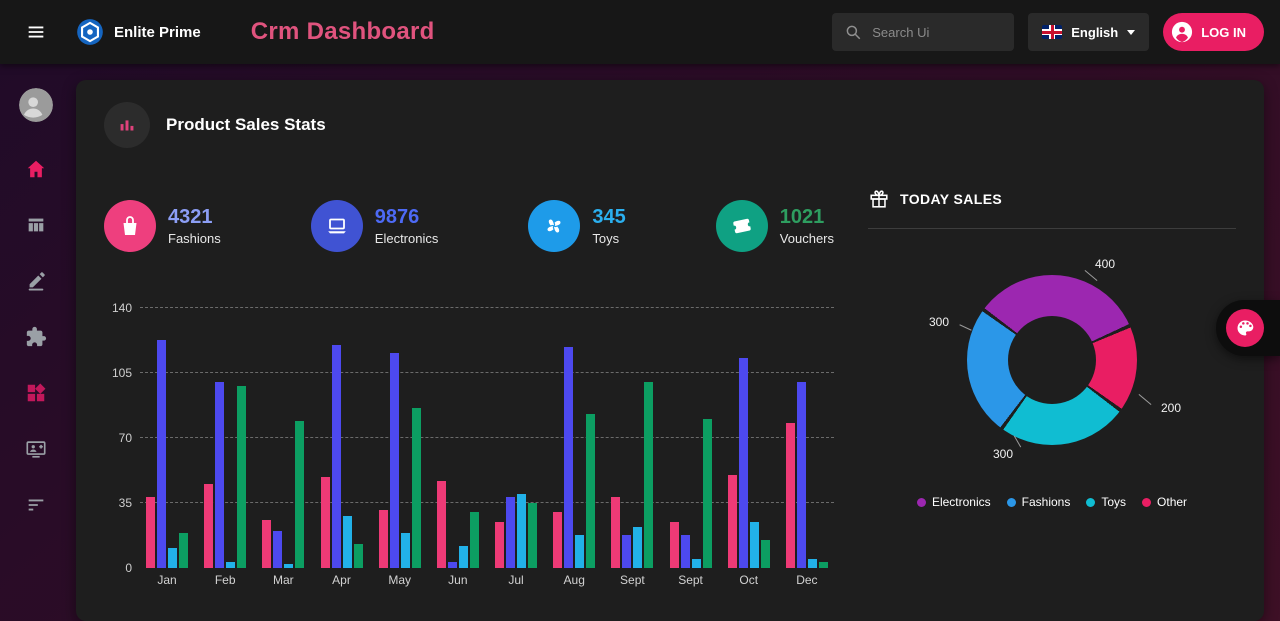  Describe the element at coordinates (246, 124) in the screenshot. I see `card-title: Product Sales Stats` at that location.